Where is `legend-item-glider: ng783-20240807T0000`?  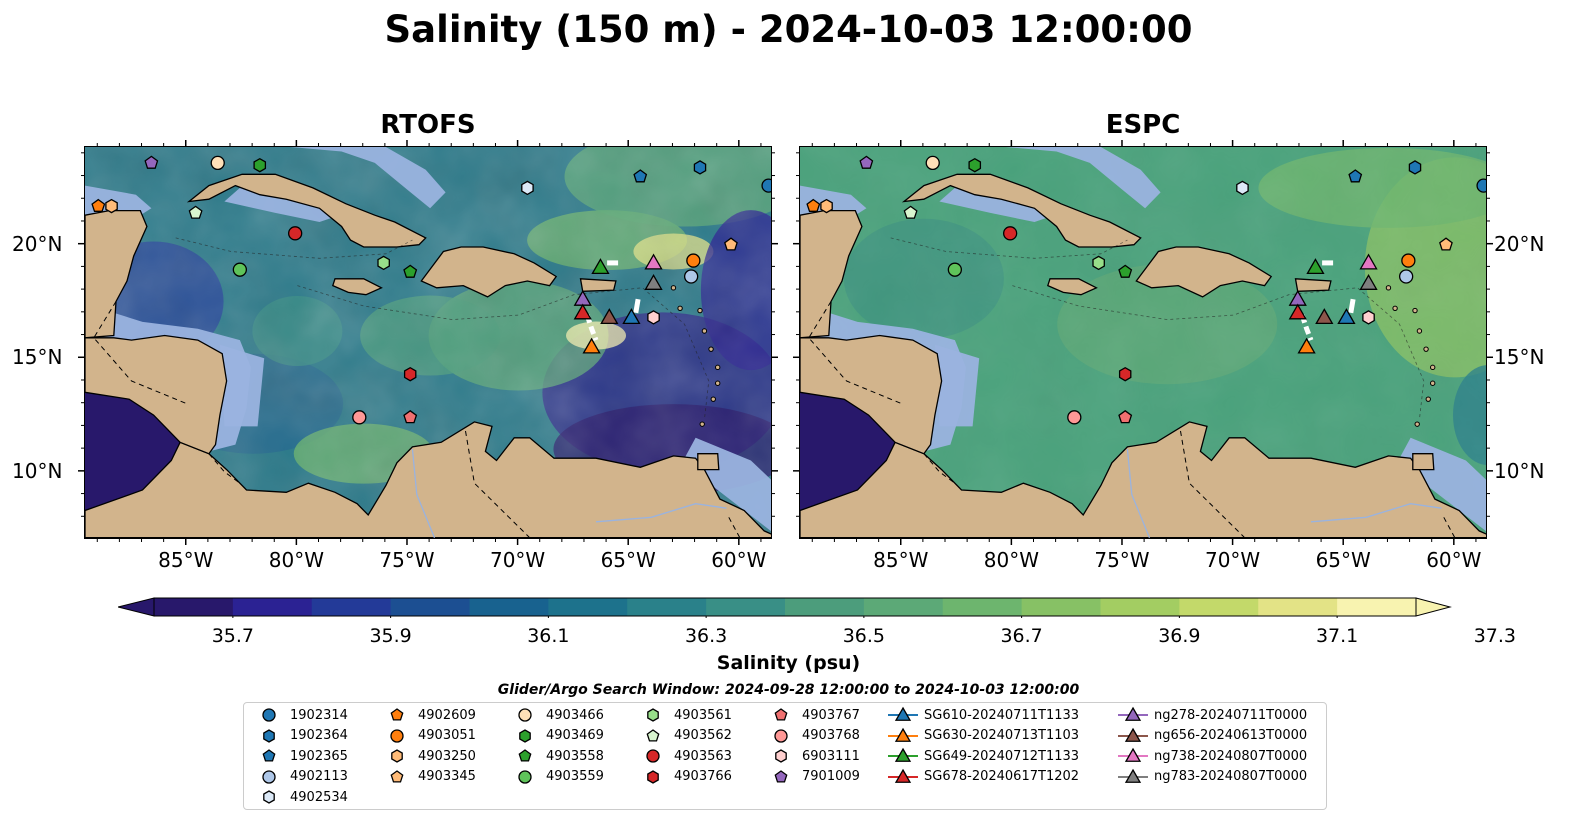 legend-item-glider: ng783-20240807T0000 is located at coordinates (1212, 777).